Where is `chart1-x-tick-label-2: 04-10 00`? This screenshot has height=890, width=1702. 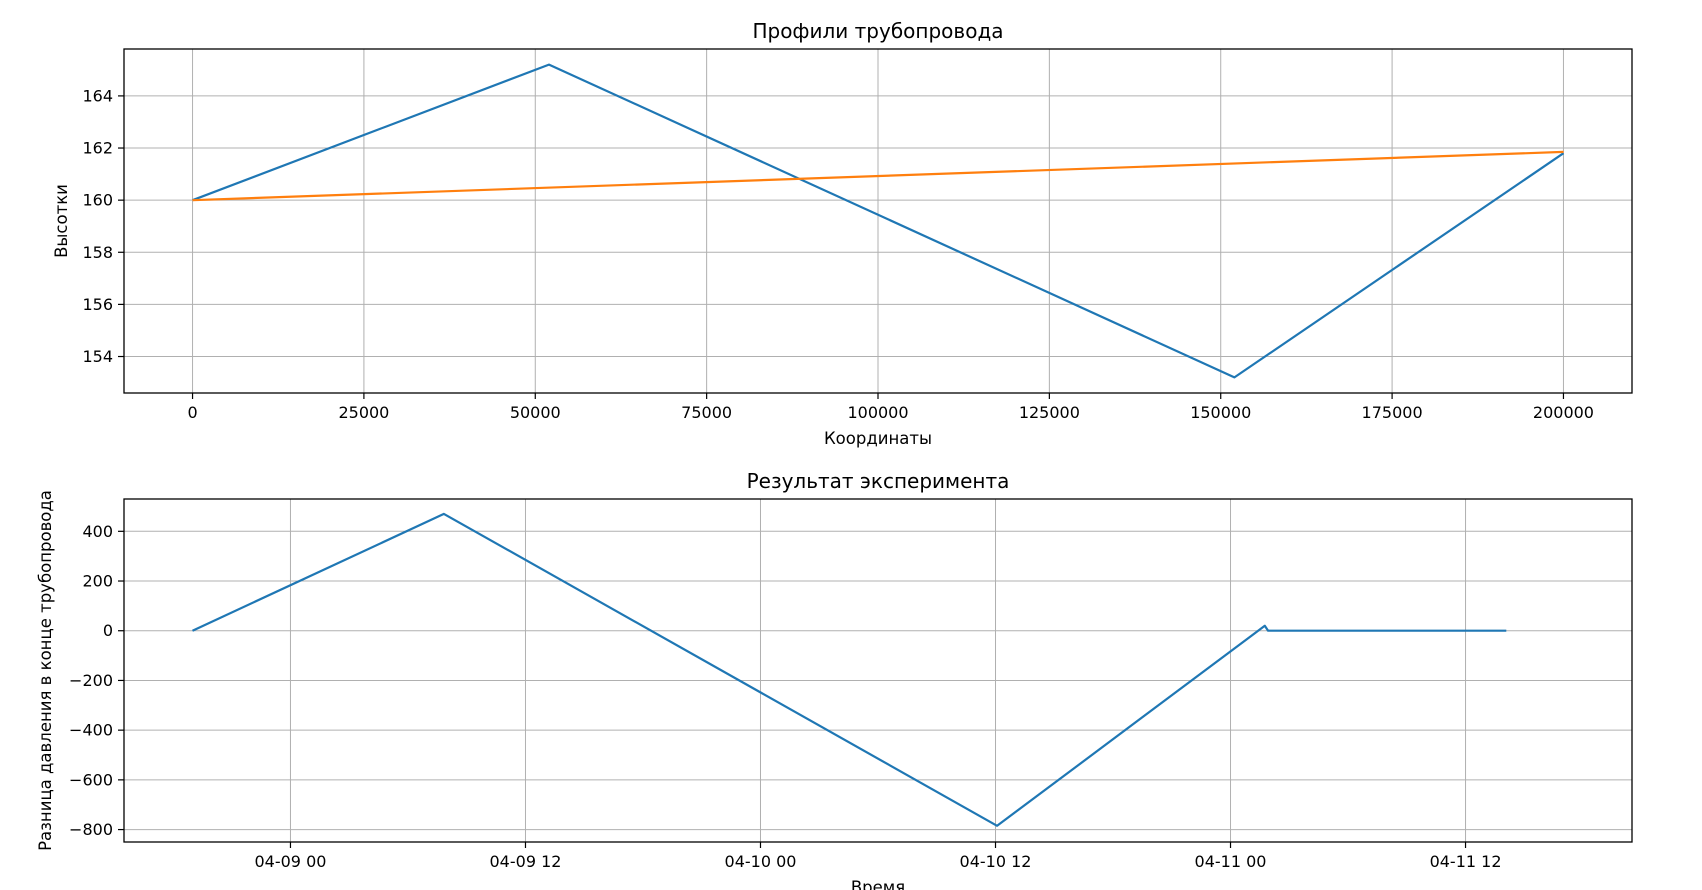 chart1-x-tick-label-2: 04-10 00 is located at coordinates (761, 861).